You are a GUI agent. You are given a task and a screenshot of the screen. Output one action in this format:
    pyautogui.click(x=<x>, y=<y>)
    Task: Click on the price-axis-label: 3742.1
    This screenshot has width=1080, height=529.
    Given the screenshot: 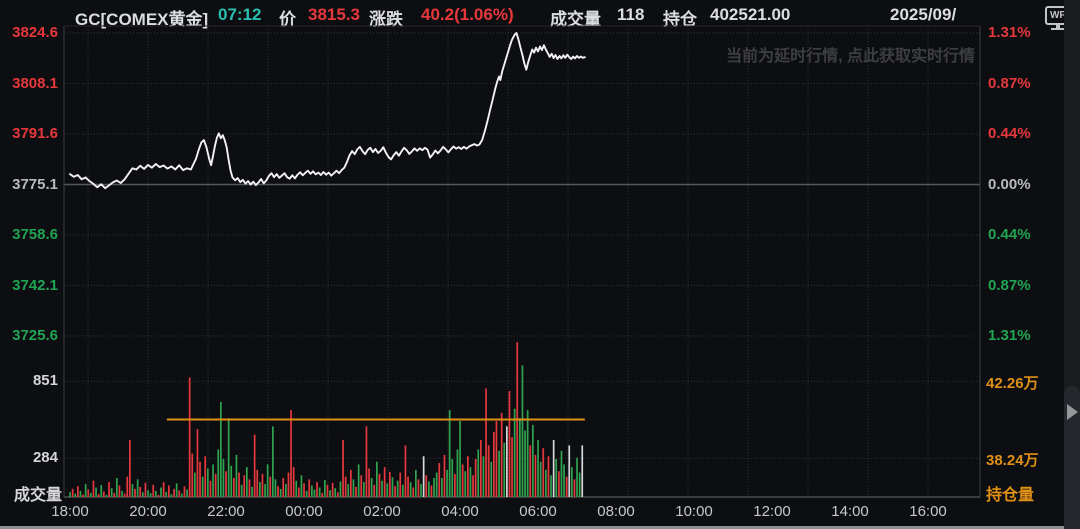 What is the action you would take?
    pyautogui.click(x=35, y=285)
    